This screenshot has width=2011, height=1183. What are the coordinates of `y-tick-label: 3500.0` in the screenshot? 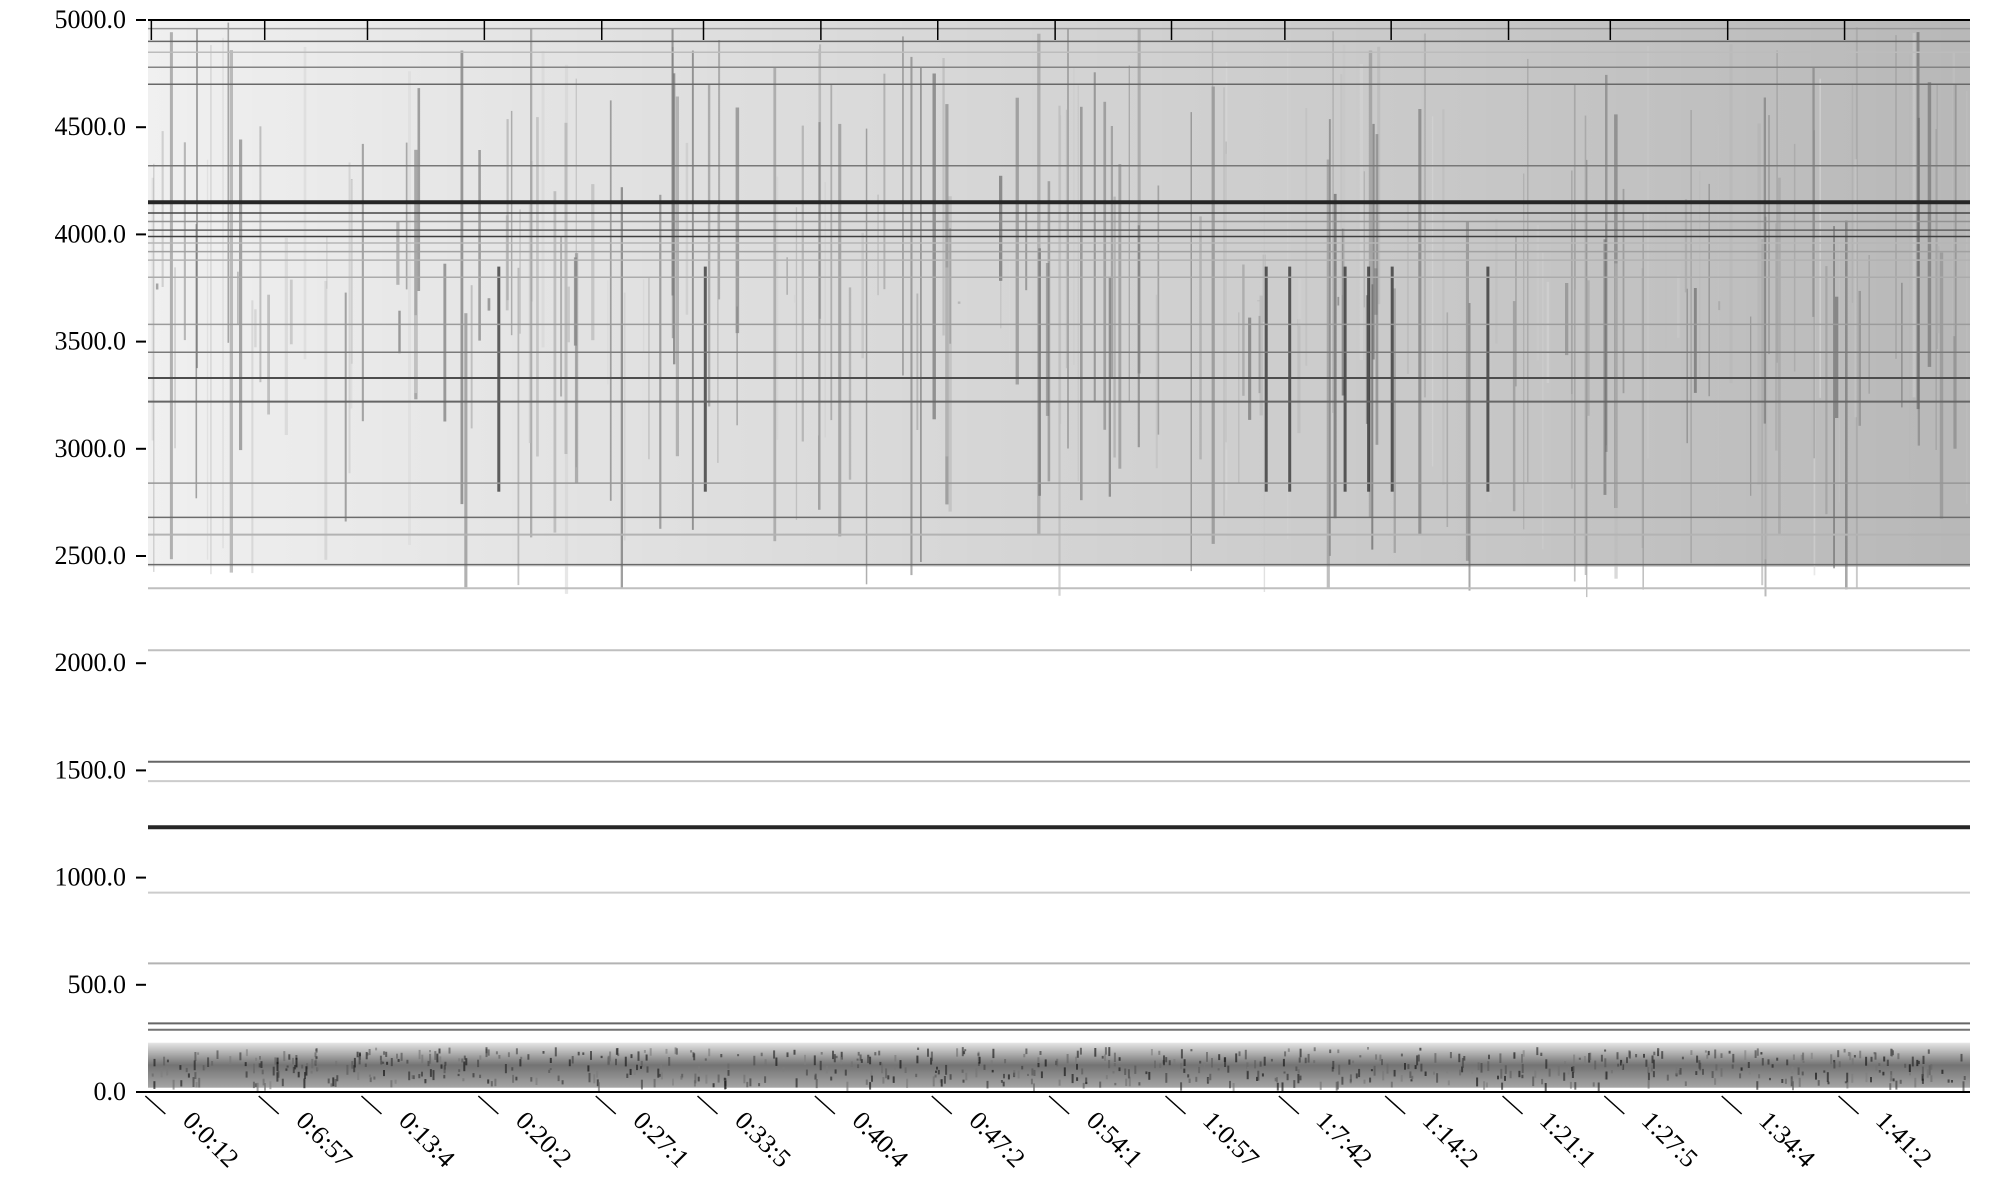 It's located at (91, 341).